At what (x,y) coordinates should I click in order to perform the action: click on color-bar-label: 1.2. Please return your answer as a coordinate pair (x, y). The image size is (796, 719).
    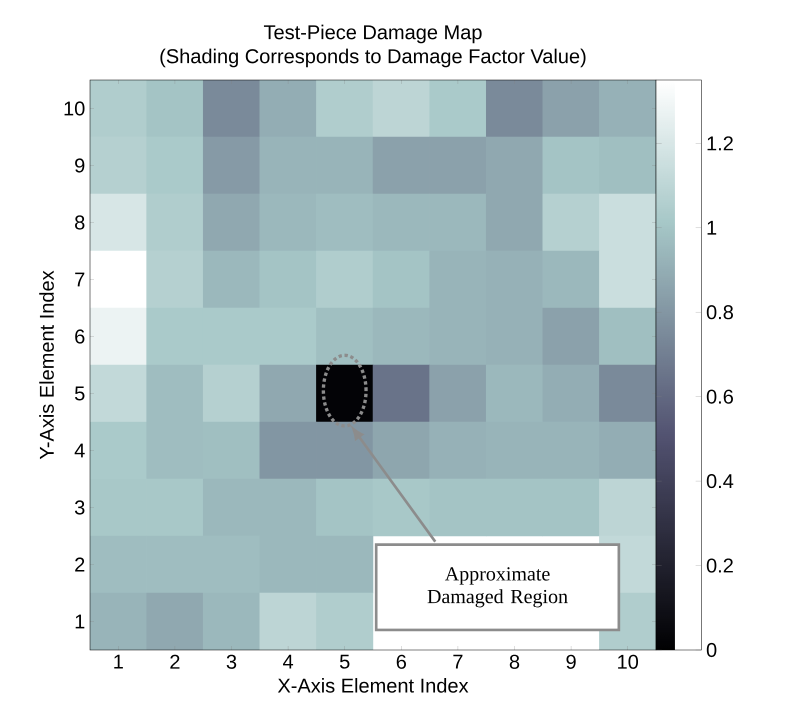
    Looking at the image, I should click on (720, 143).